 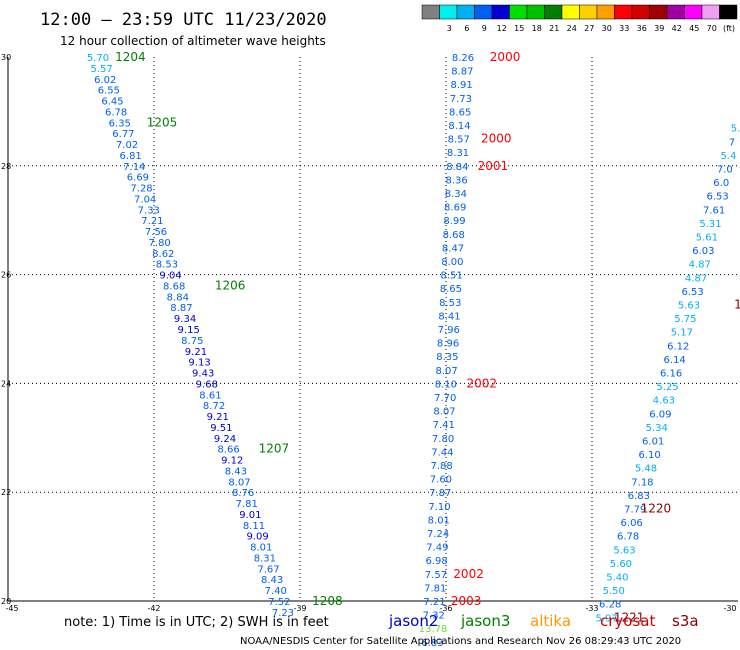 What do you see at coordinates (299, 608) in the screenshot?
I see `x-tick-label: -39` at bounding box center [299, 608].